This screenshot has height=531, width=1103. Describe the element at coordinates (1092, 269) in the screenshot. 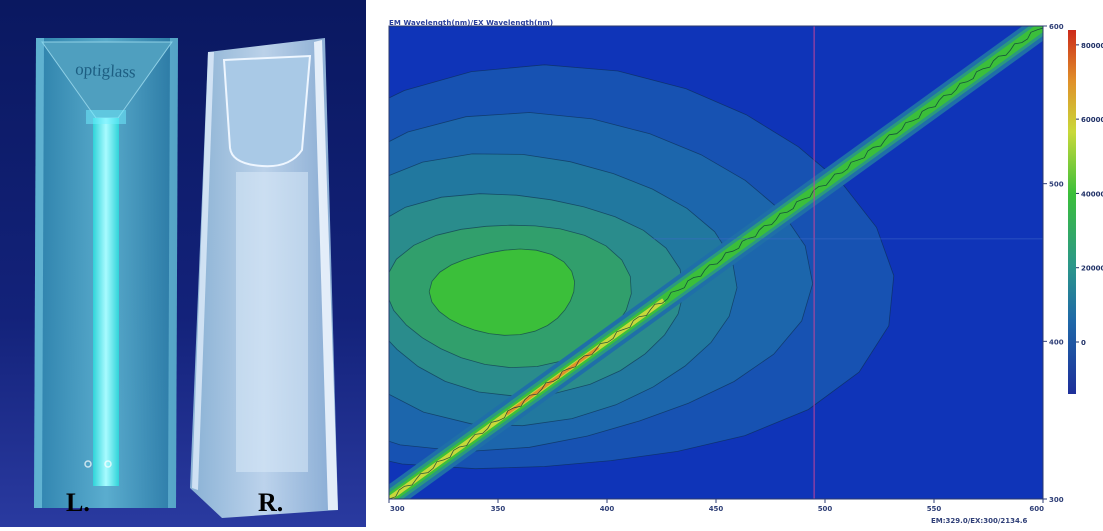

I see `colorbar-tick-label: 20000` at that location.